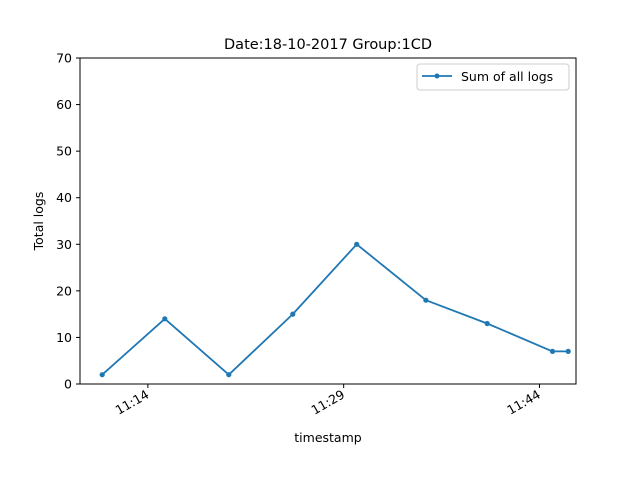  Describe the element at coordinates (132, 402) in the screenshot. I see `x-tick-label: 11:14` at that location.